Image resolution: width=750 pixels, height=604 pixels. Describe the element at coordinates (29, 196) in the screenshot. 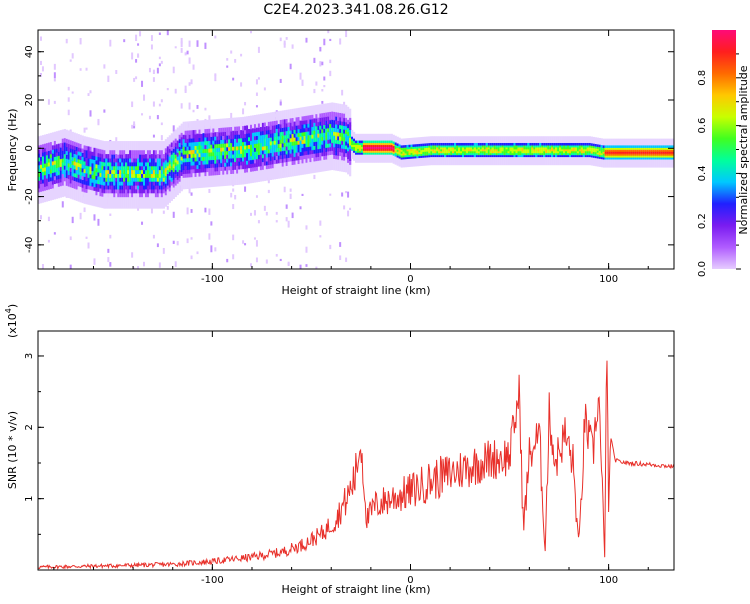

I see `y-tick-label: -20` at that location.